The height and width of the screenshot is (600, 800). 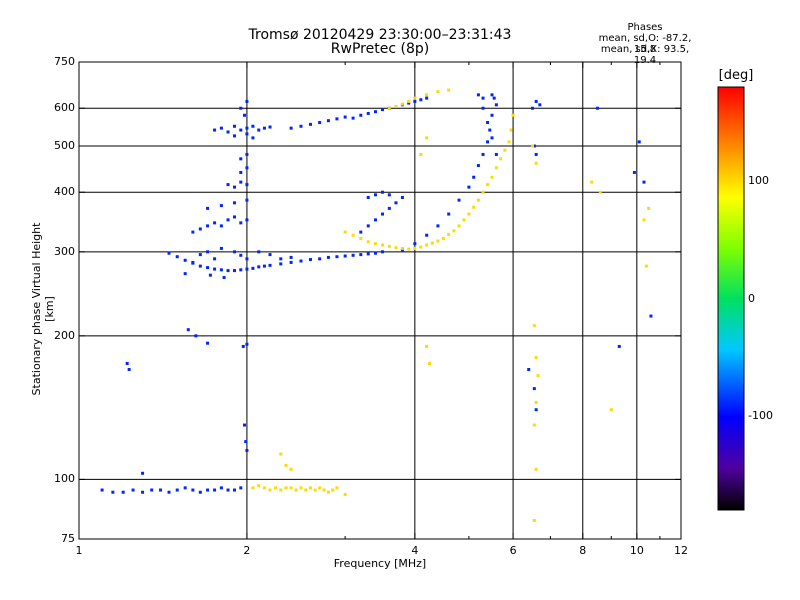 What do you see at coordinates (247, 550) in the screenshot?
I see `x-tick-label: 2` at bounding box center [247, 550].